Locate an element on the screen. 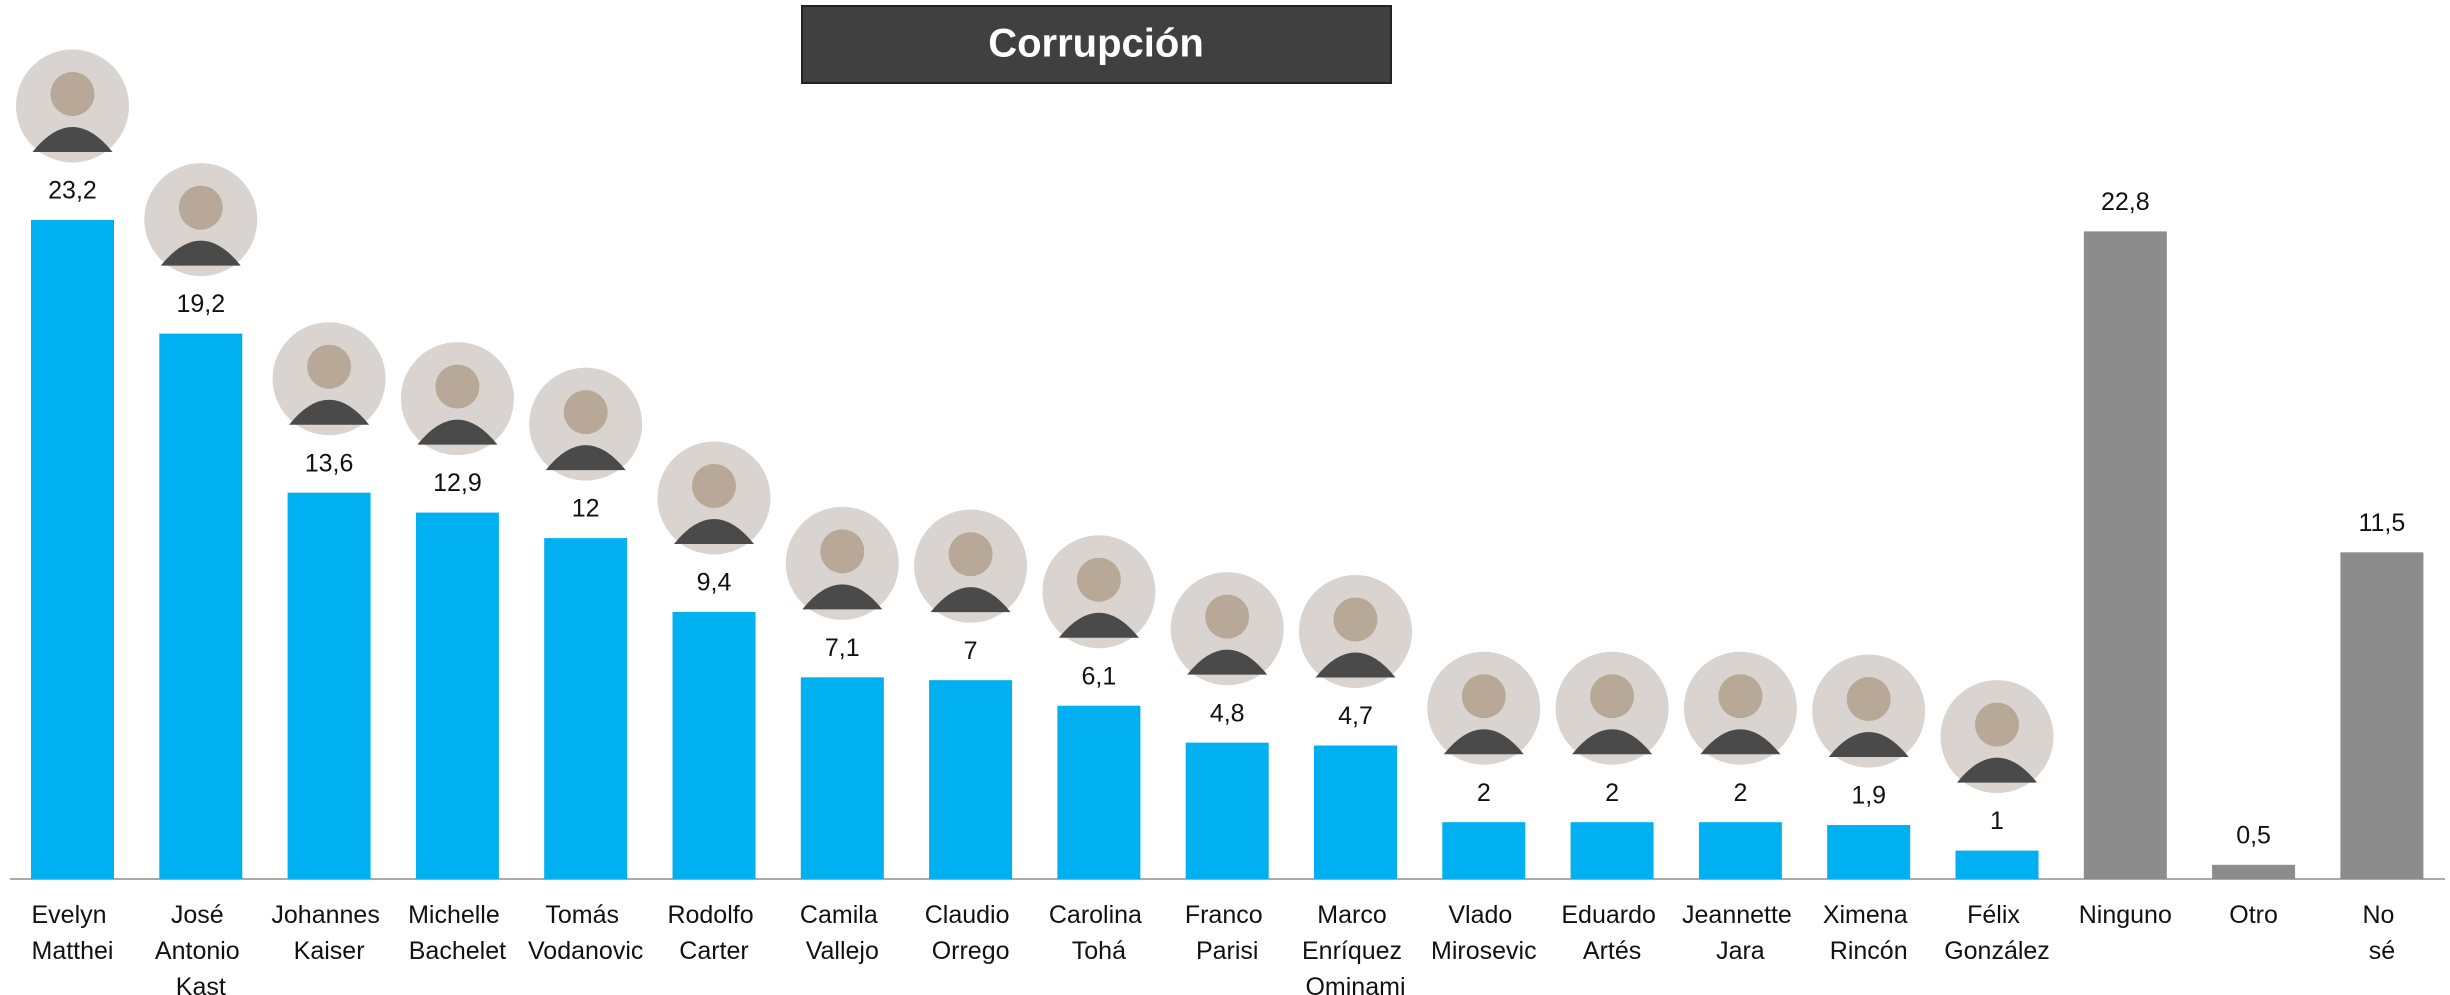  x-tick-label: Franco Parisi is located at coordinates (1227, 933).